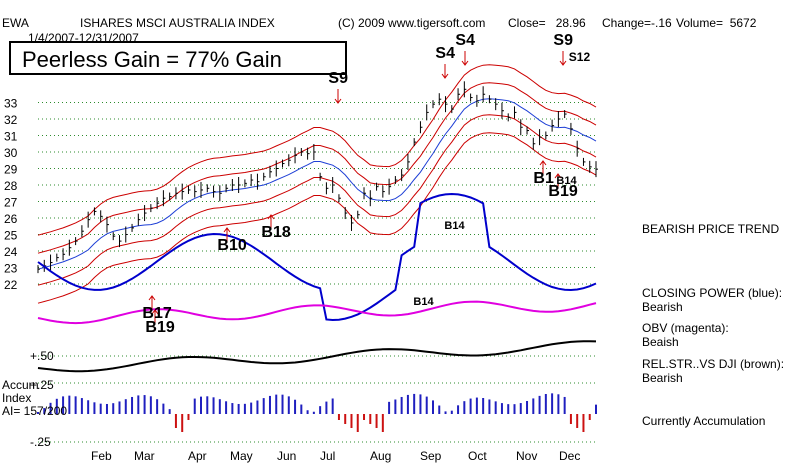 The width and height of the screenshot is (800, 466). What do you see at coordinates (11, 236) in the screenshot?
I see `y-tick-label: 25` at bounding box center [11, 236].